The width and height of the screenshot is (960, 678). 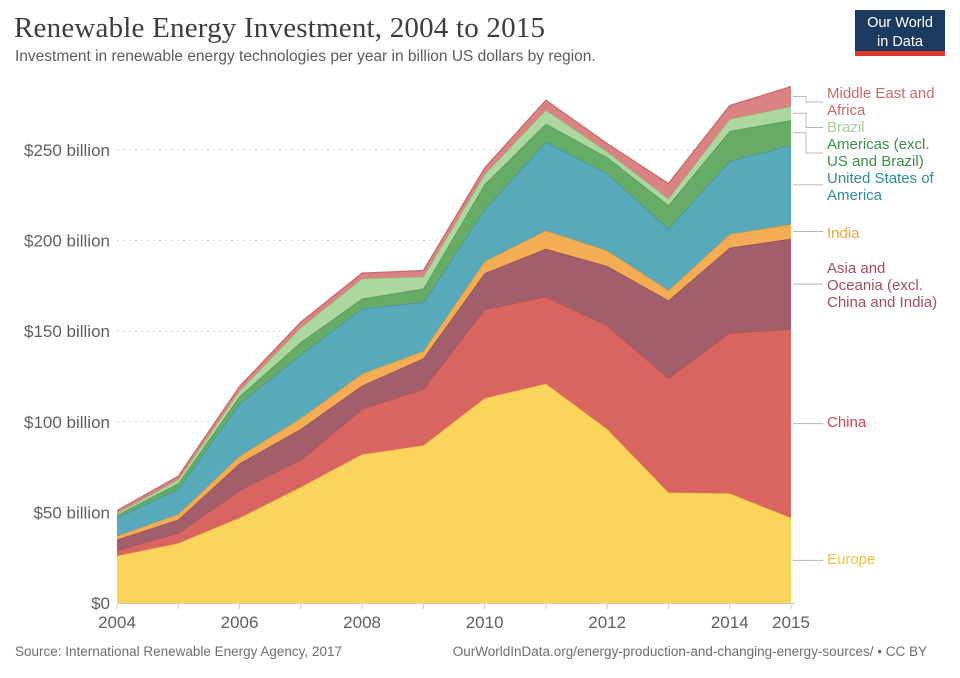 I want to click on y-axis-label-250: $250 billion, so click(x=67, y=150).